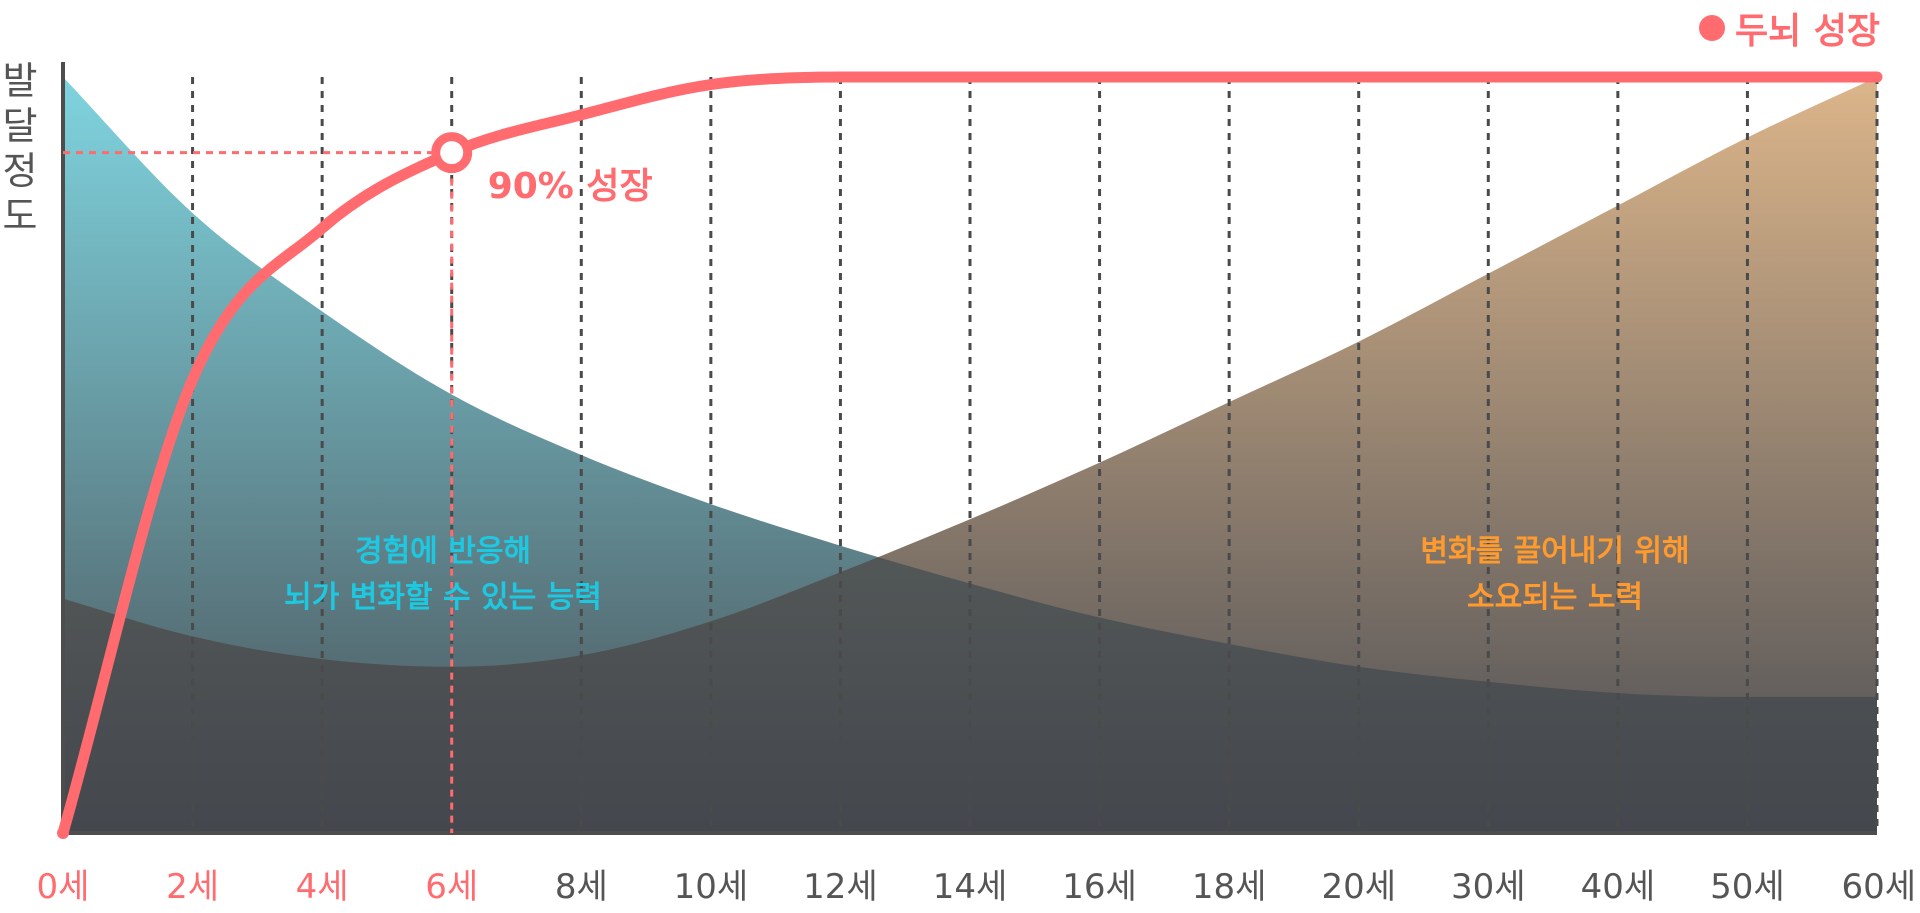 The height and width of the screenshot is (913, 1920). What do you see at coordinates (1878, 887) in the screenshot?
I see `x-tick-label: 60세` at bounding box center [1878, 887].